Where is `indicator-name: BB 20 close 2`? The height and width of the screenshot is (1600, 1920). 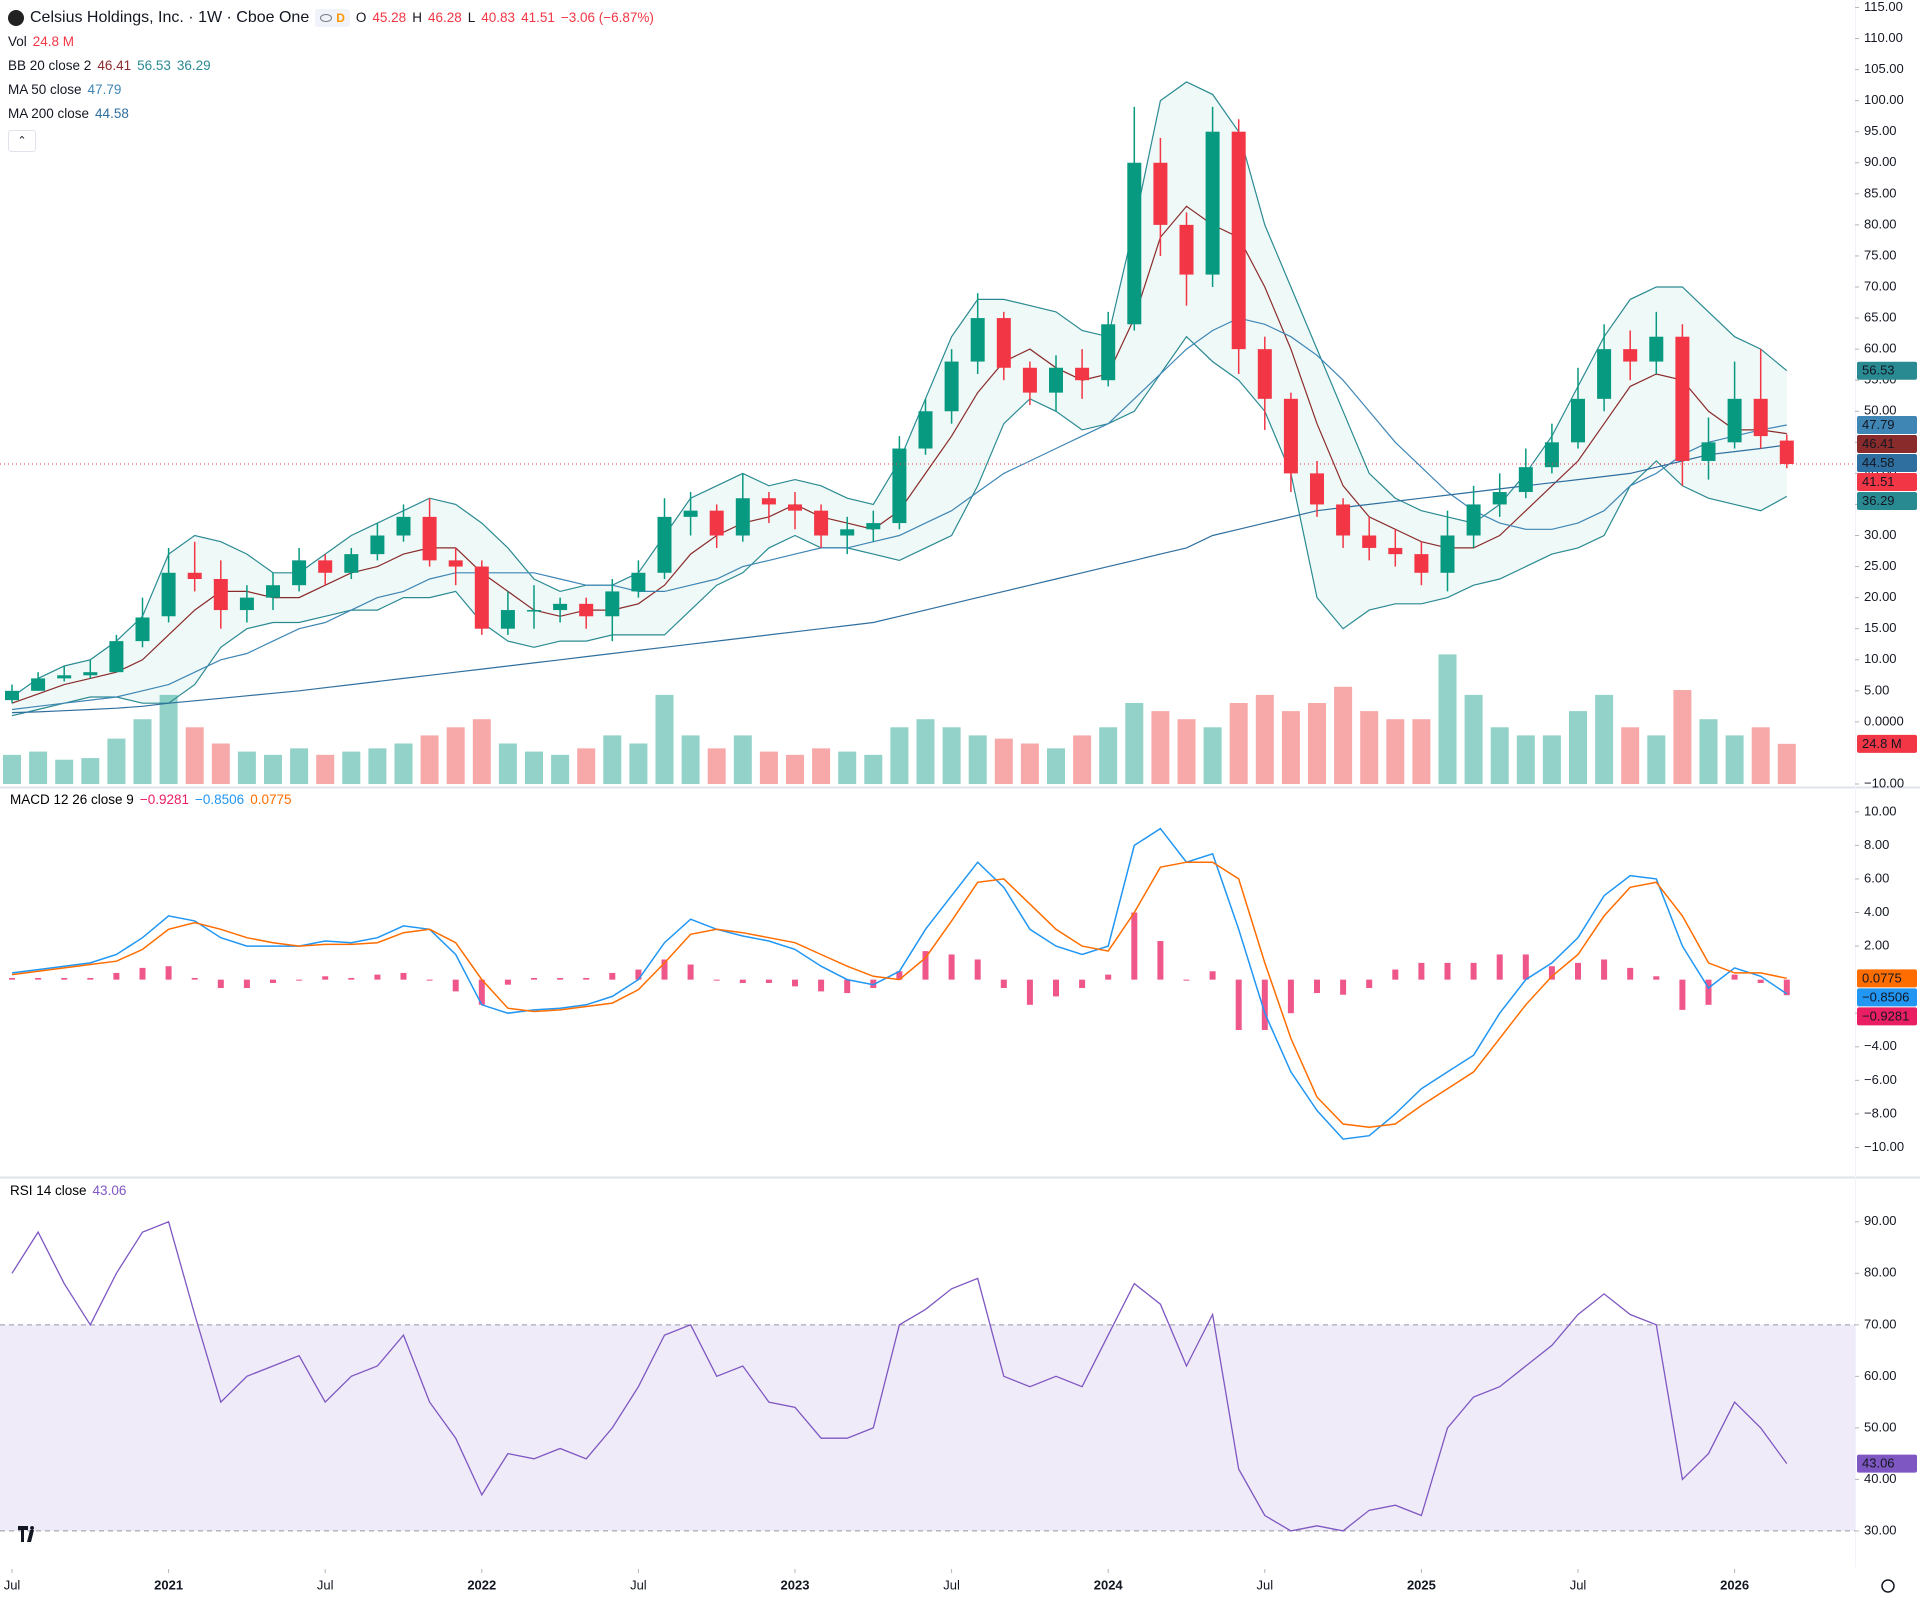 indicator-name: BB 20 close 2 is located at coordinates (50, 65).